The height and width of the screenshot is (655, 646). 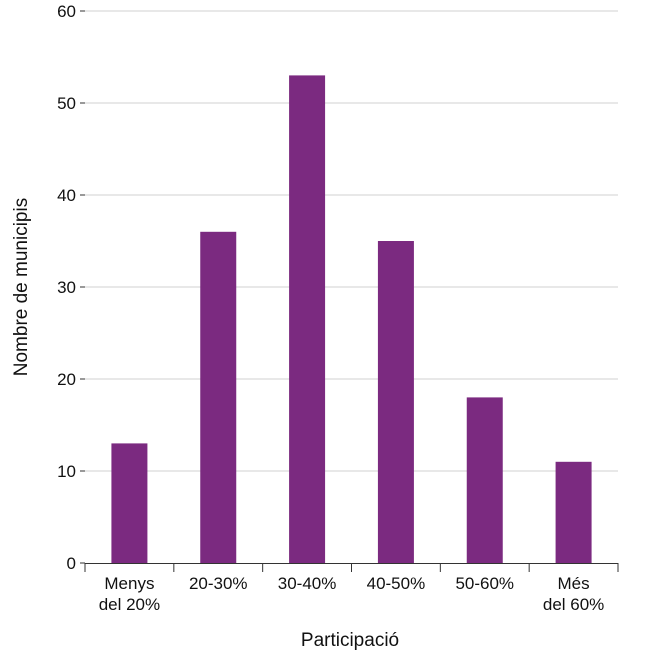 What do you see at coordinates (350, 640) in the screenshot?
I see `x-axis-title: Participació` at bounding box center [350, 640].